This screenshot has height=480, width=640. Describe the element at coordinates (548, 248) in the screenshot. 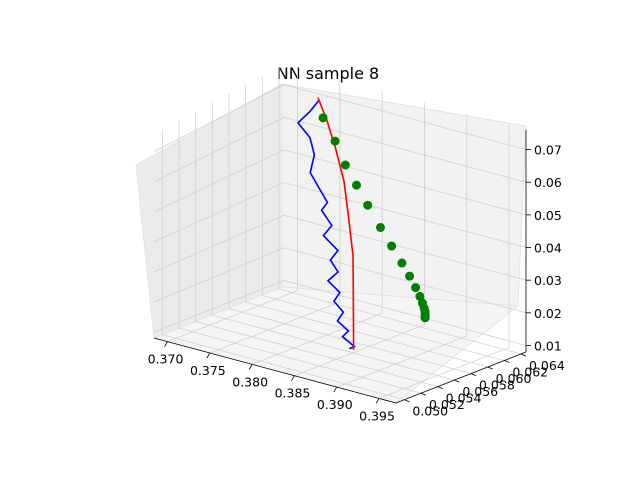

I see `z-tick-label: 0.04` at that location.